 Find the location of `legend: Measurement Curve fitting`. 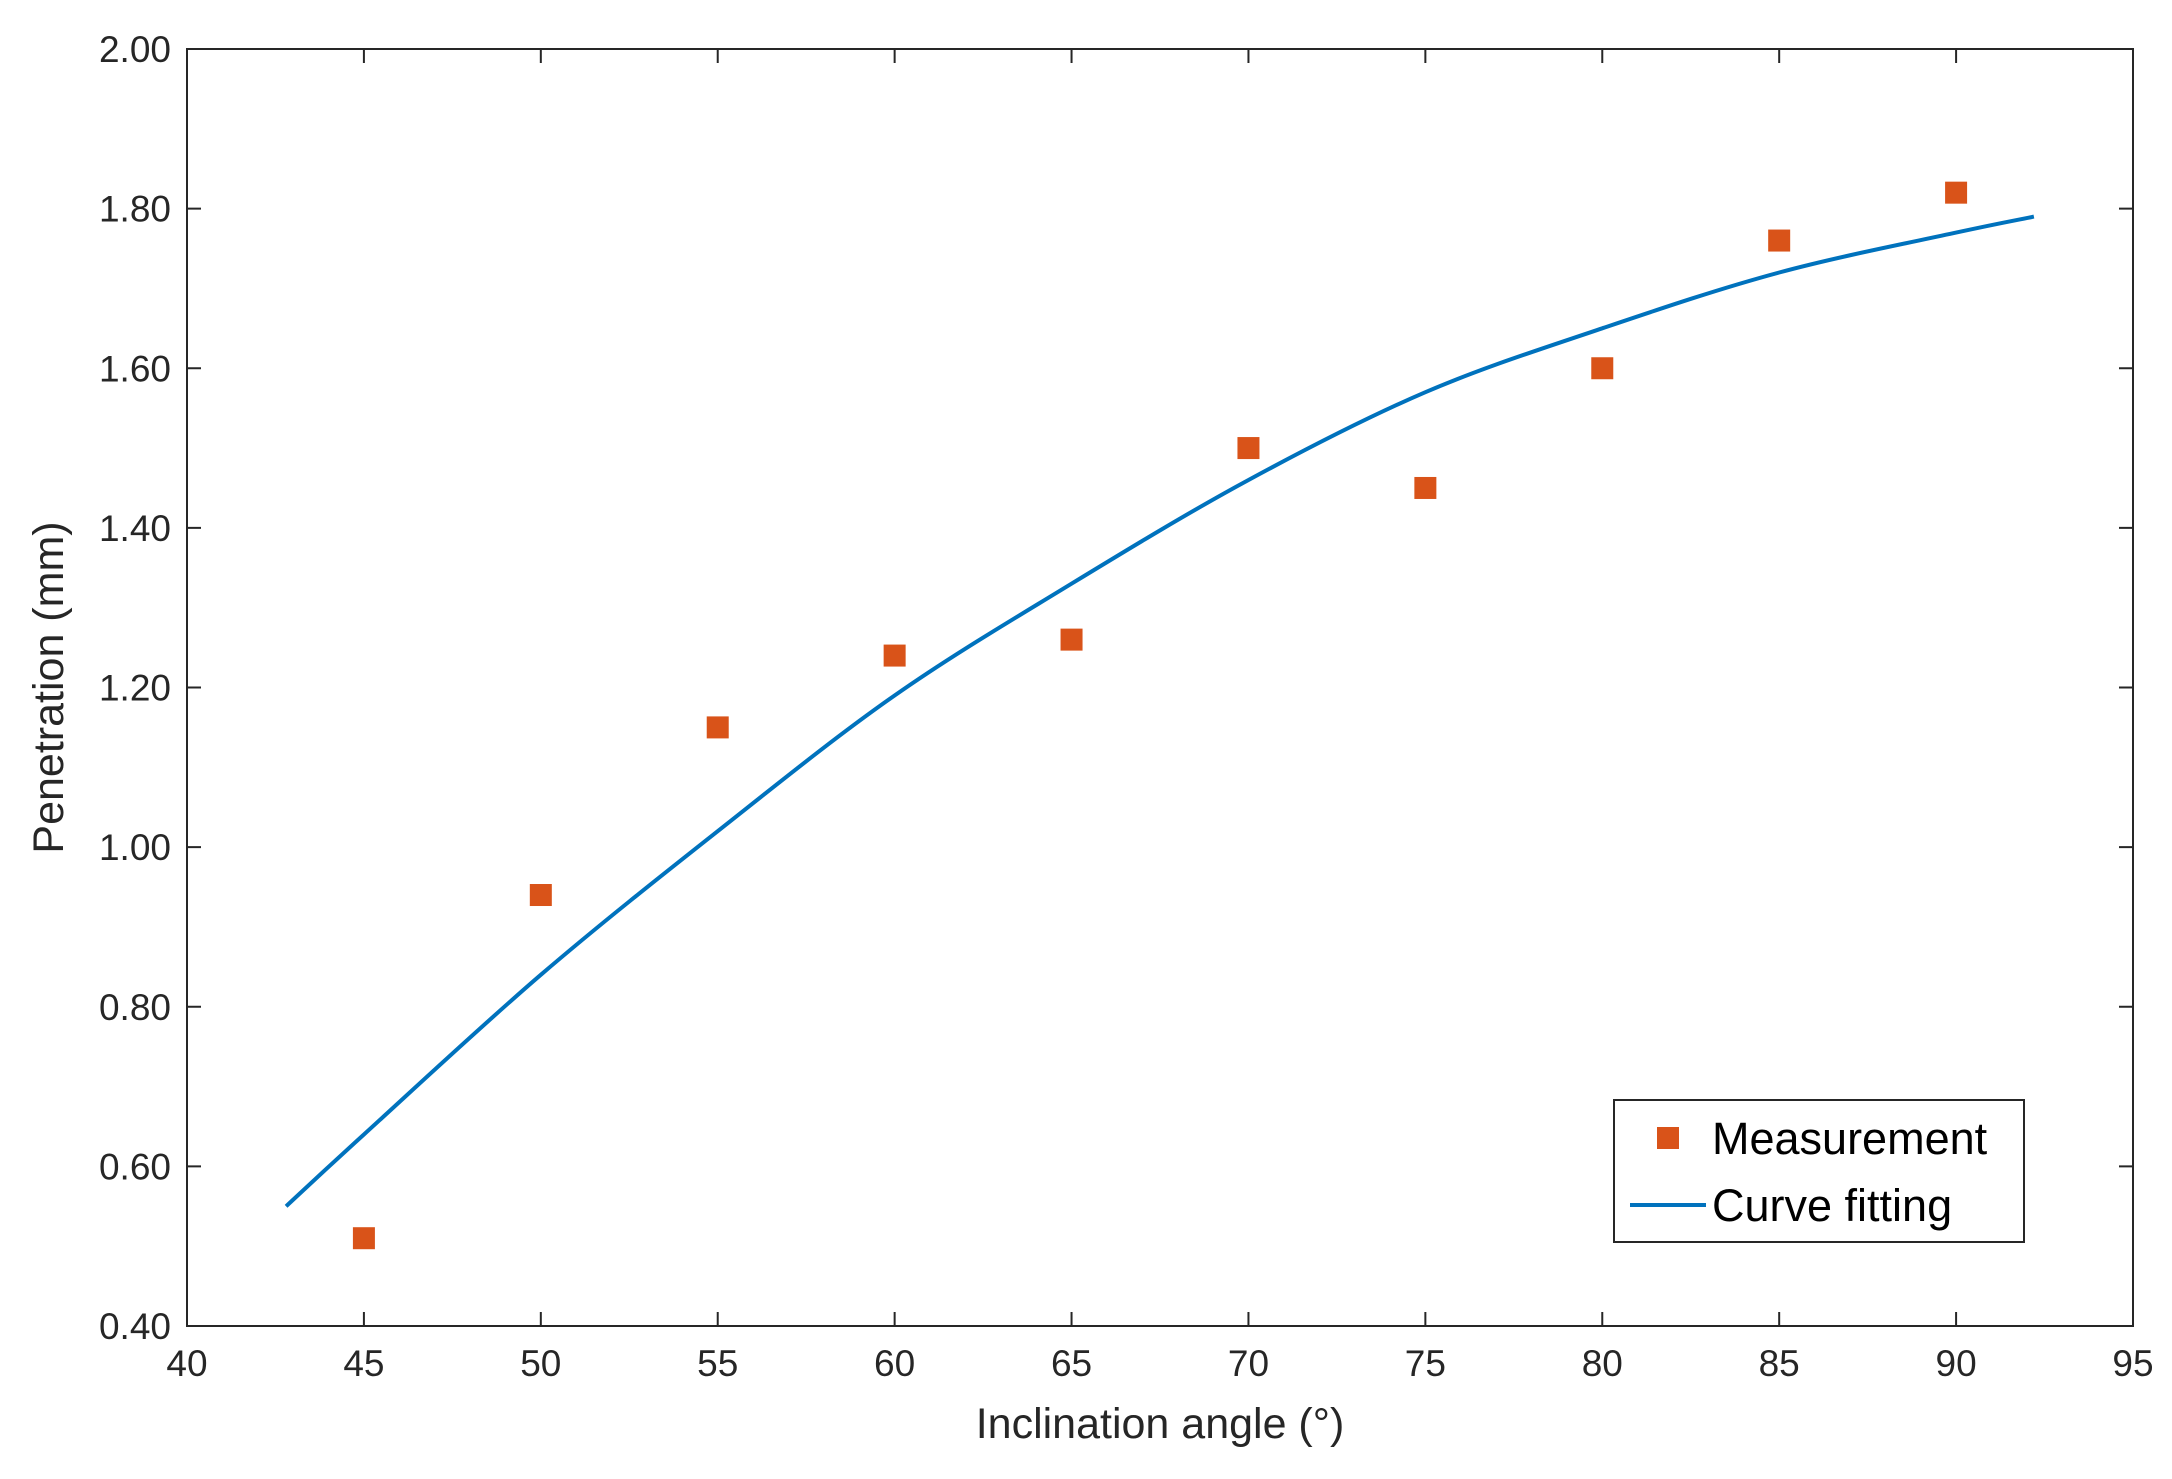

legend: Measurement Curve fitting is located at coordinates (1819, 1171).